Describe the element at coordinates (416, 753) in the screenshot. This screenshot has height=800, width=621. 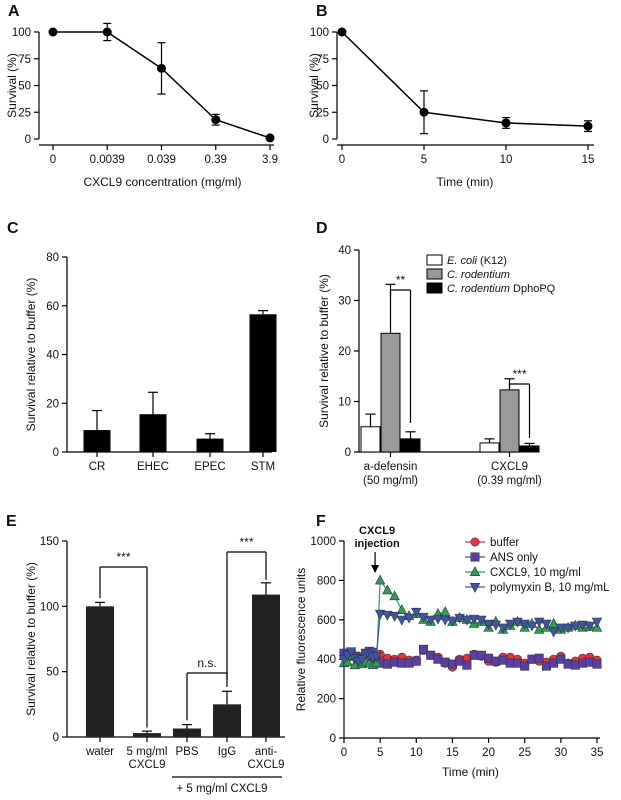
I see `panel-f-x-tick-label: 10` at that location.